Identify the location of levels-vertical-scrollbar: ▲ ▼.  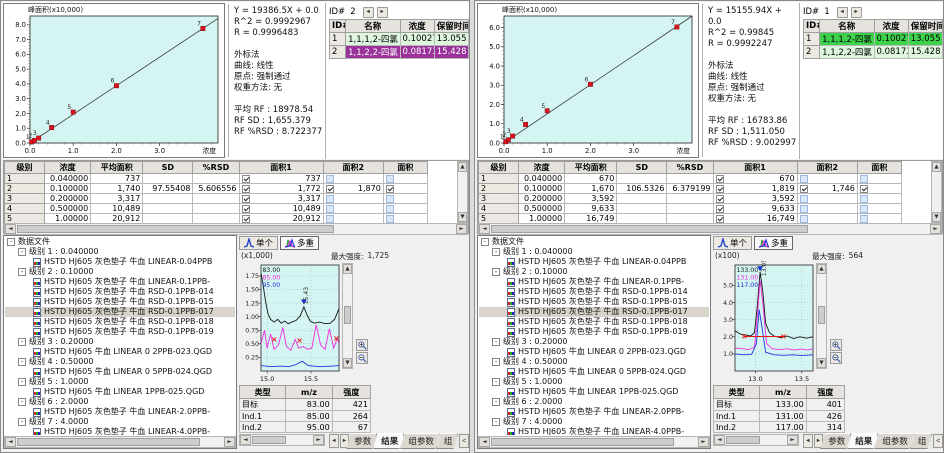
(462, 192).